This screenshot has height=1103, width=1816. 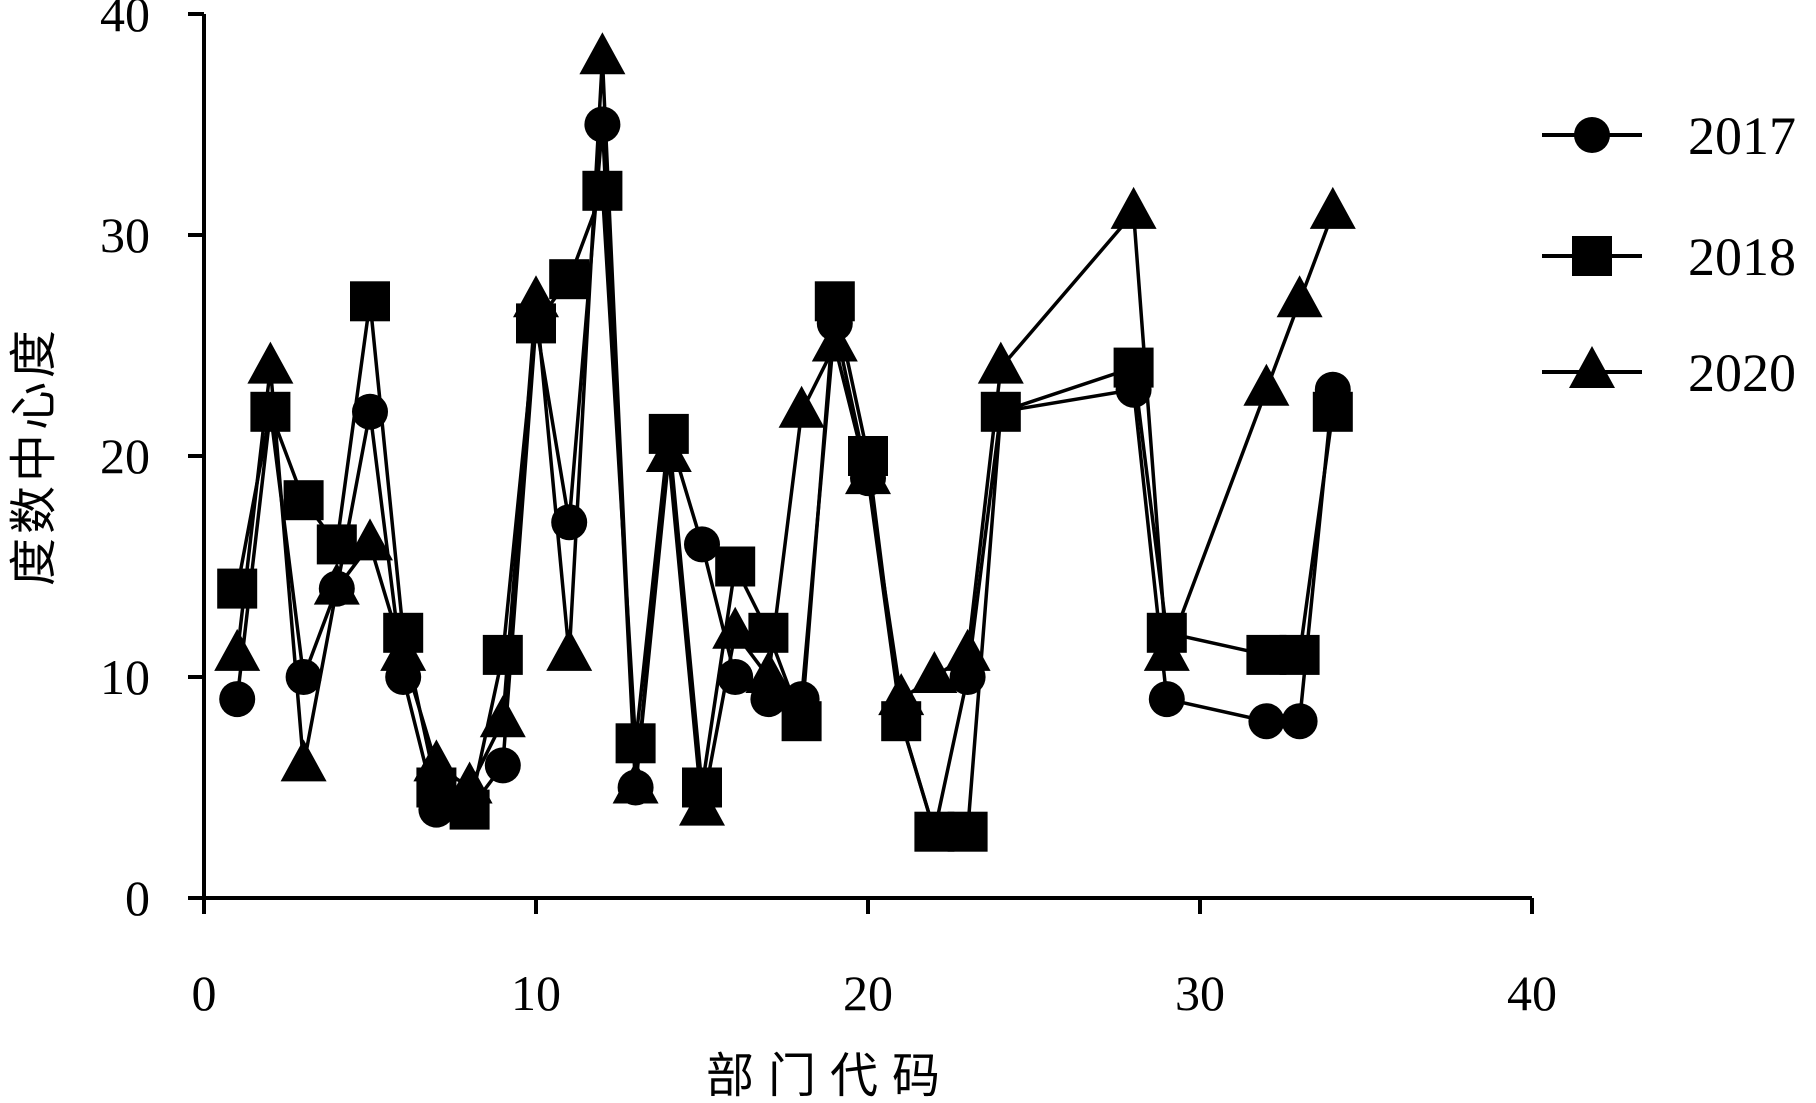 I want to click on x-tick-label: 30, so click(x=1200, y=993).